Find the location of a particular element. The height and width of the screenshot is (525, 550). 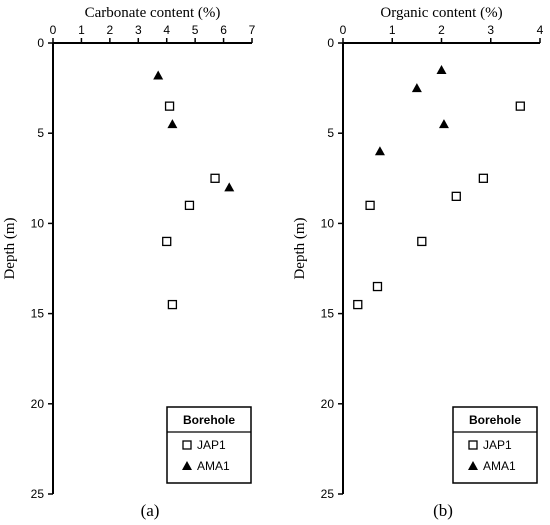

x-tick-label: 6 is located at coordinates (223, 30).